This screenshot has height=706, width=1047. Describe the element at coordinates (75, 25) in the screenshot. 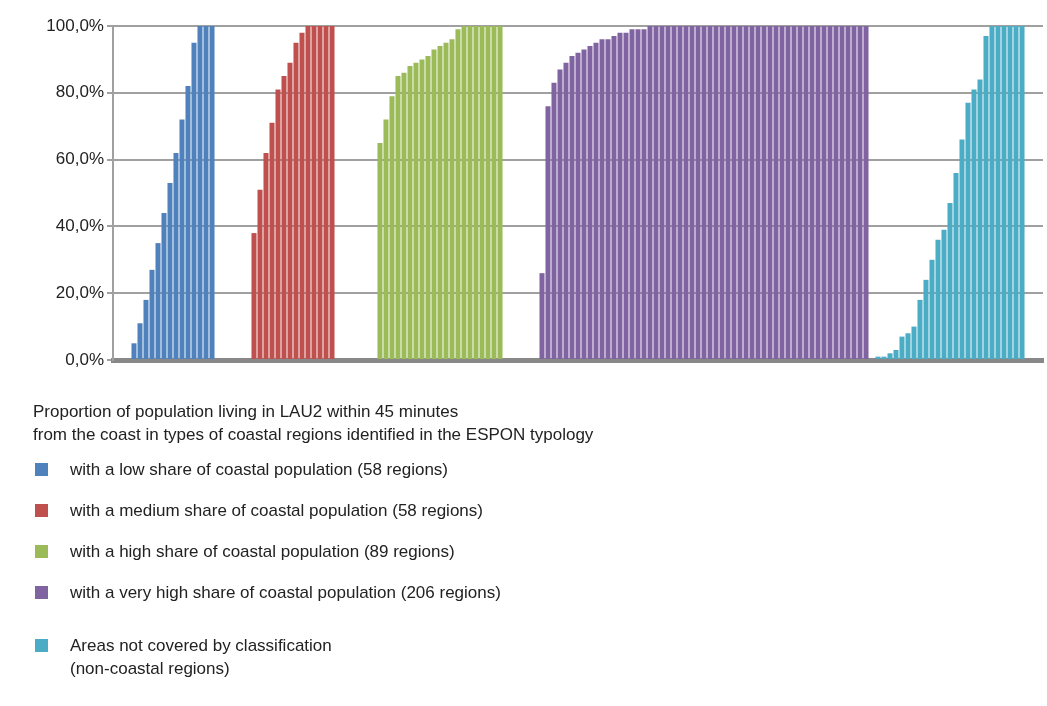

I see `y-tick-label: 100,0%` at that location.